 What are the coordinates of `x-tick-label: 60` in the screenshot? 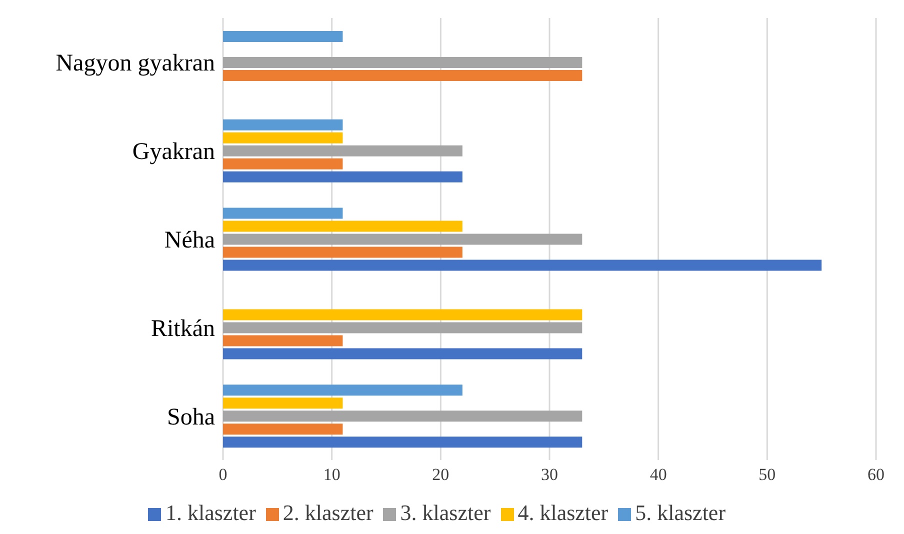 It's located at (876, 474).